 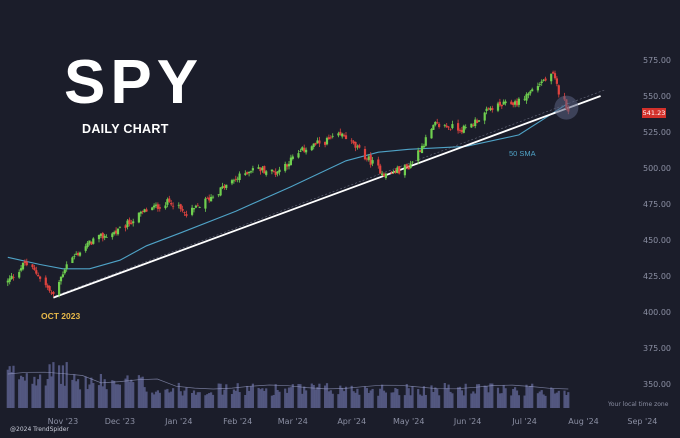 What do you see at coordinates (638, 404) in the screenshot?
I see `timezone-label: Your local time zone` at bounding box center [638, 404].